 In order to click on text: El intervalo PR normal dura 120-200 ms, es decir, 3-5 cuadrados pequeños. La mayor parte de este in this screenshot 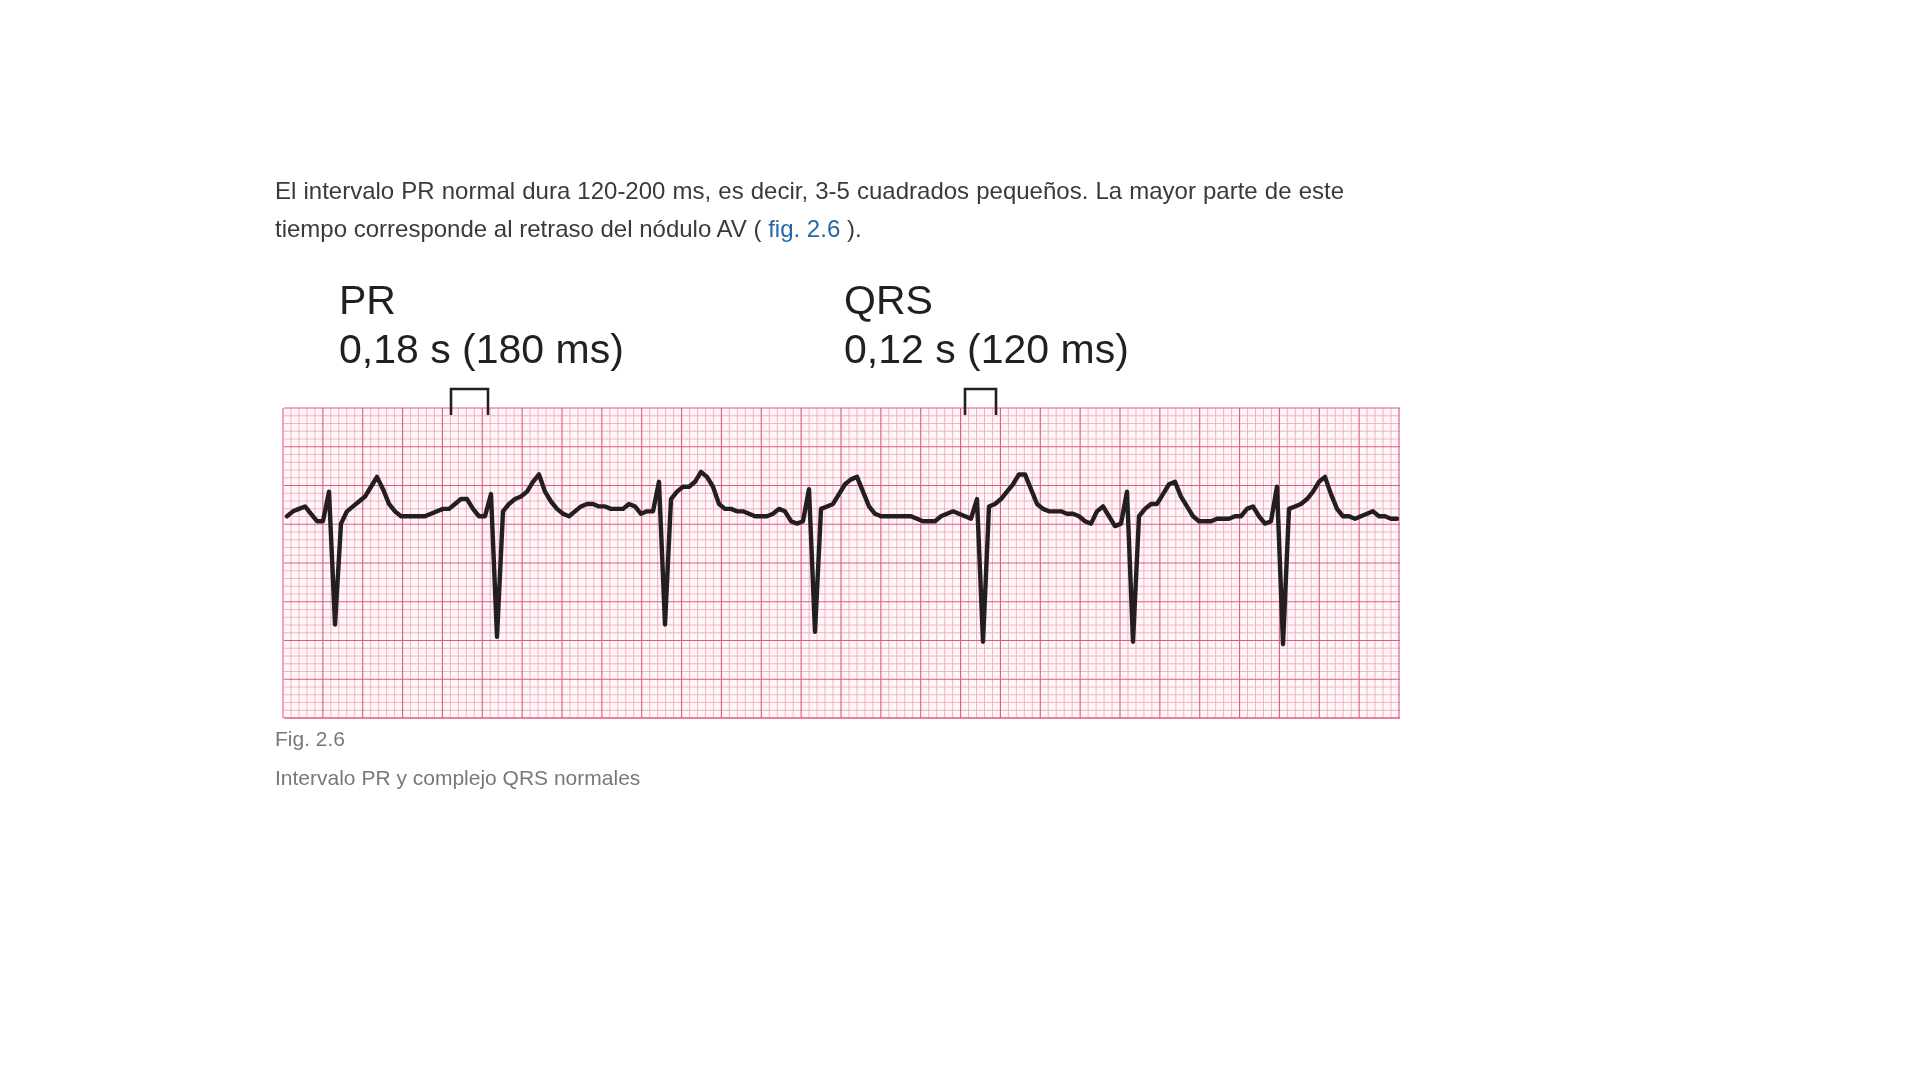, I will do `click(809, 190)`.